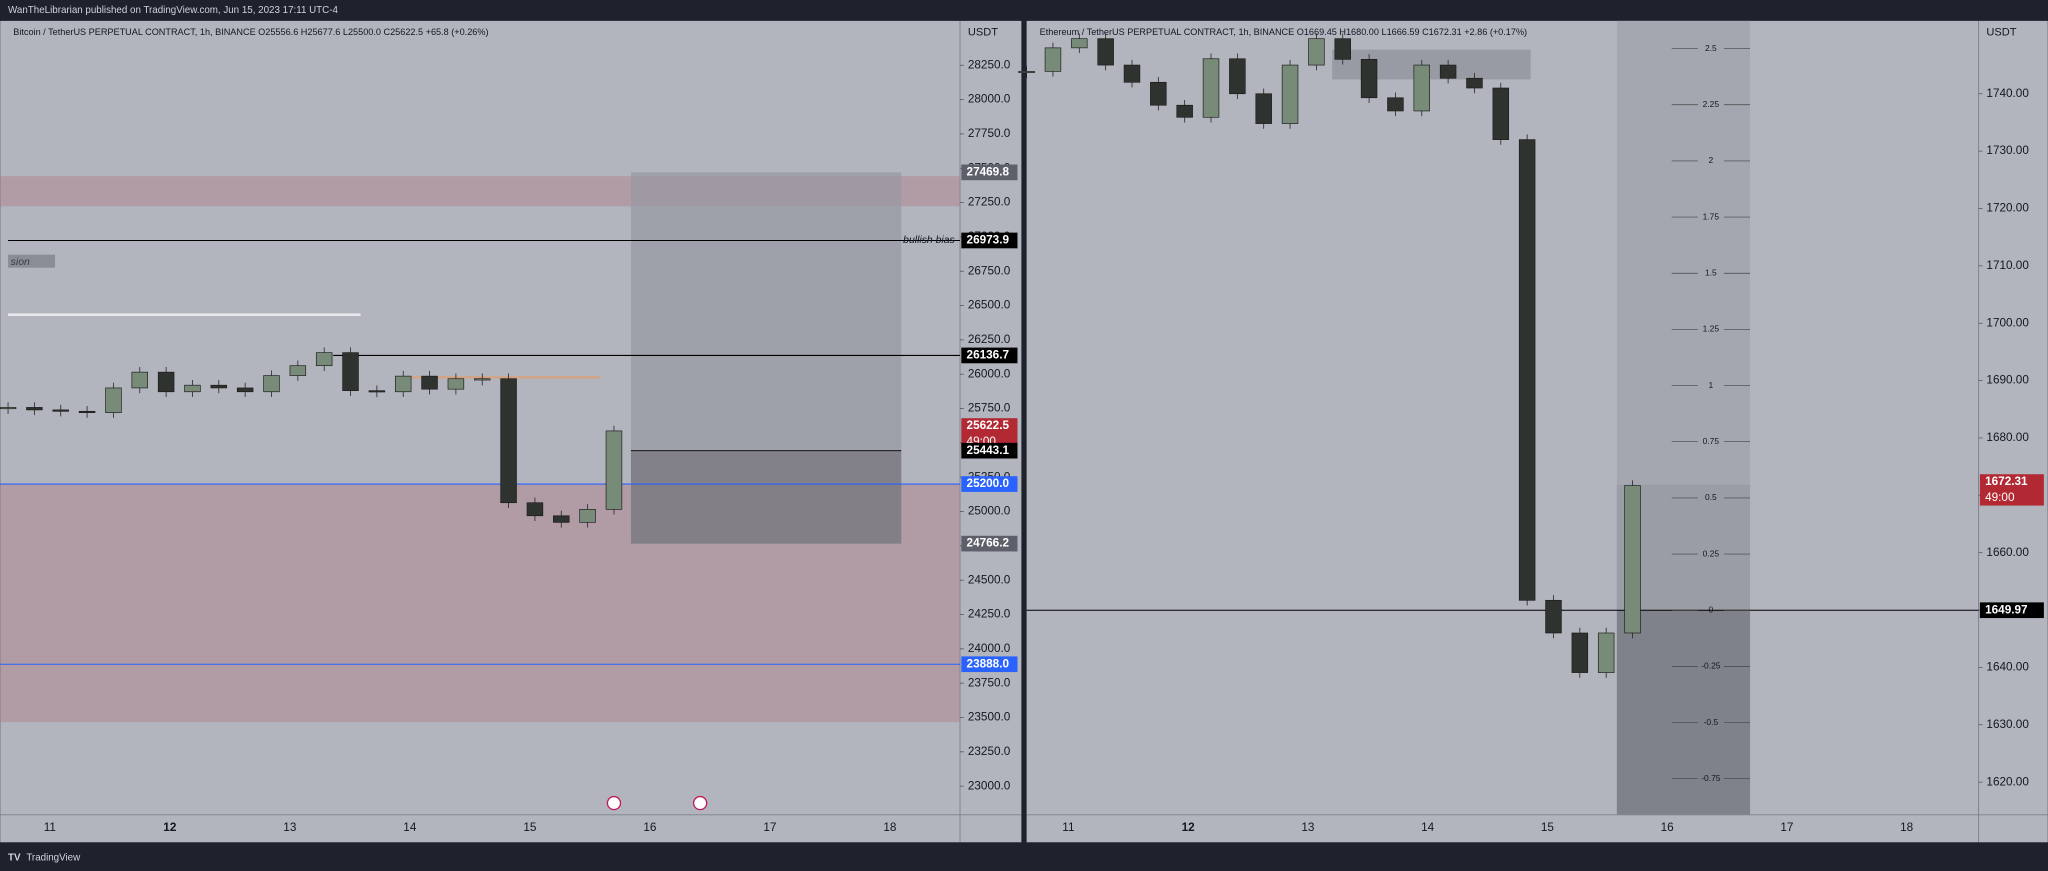 Image resolution: width=2048 pixels, height=871 pixels. What do you see at coordinates (929, 240) in the screenshot?
I see `annotation: bullish bias` at bounding box center [929, 240].